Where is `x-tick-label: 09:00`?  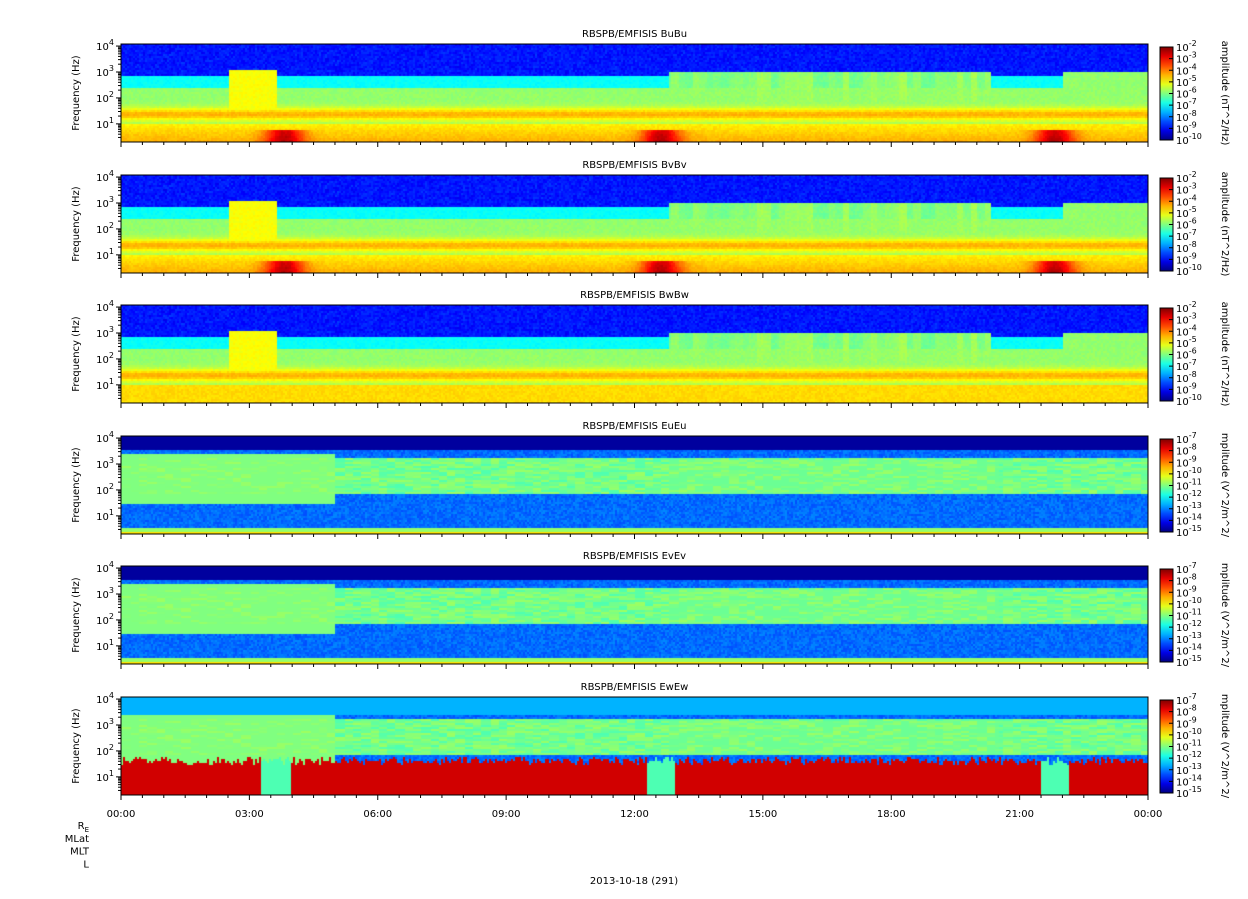
x-tick-label: 09:00 is located at coordinates (506, 814).